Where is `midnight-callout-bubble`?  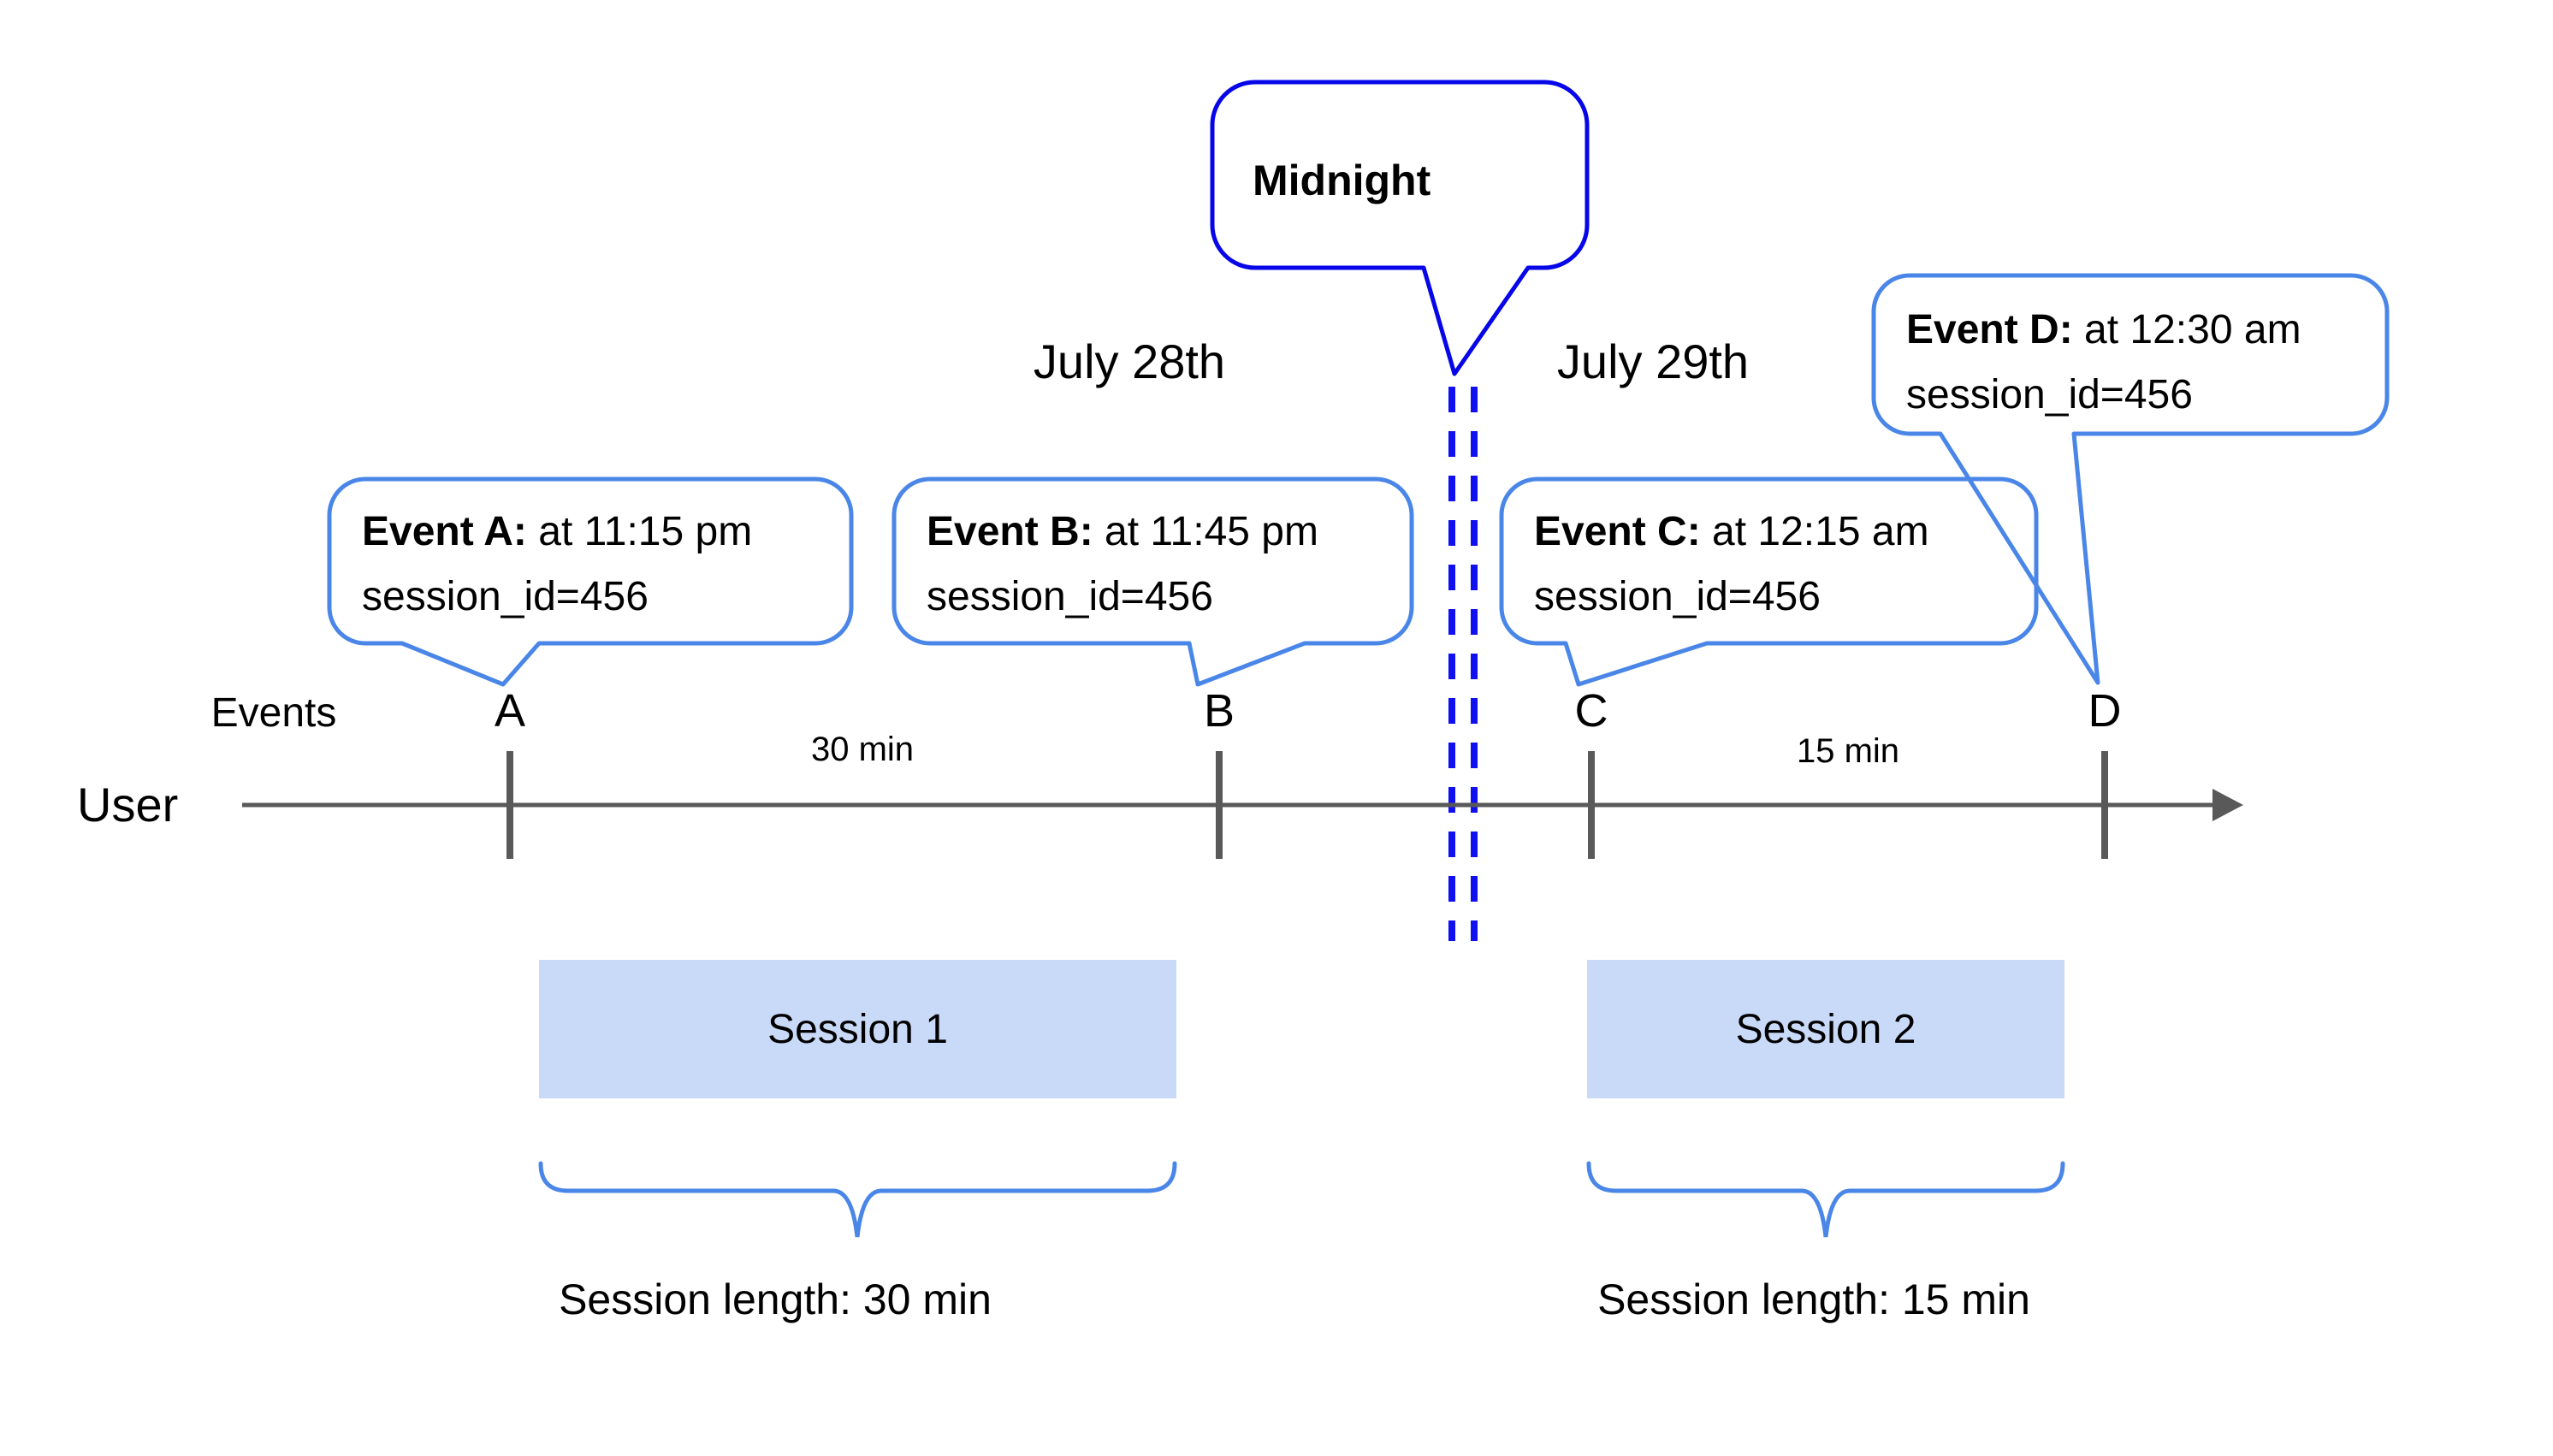 midnight-callout-bubble is located at coordinates (1400, 228).